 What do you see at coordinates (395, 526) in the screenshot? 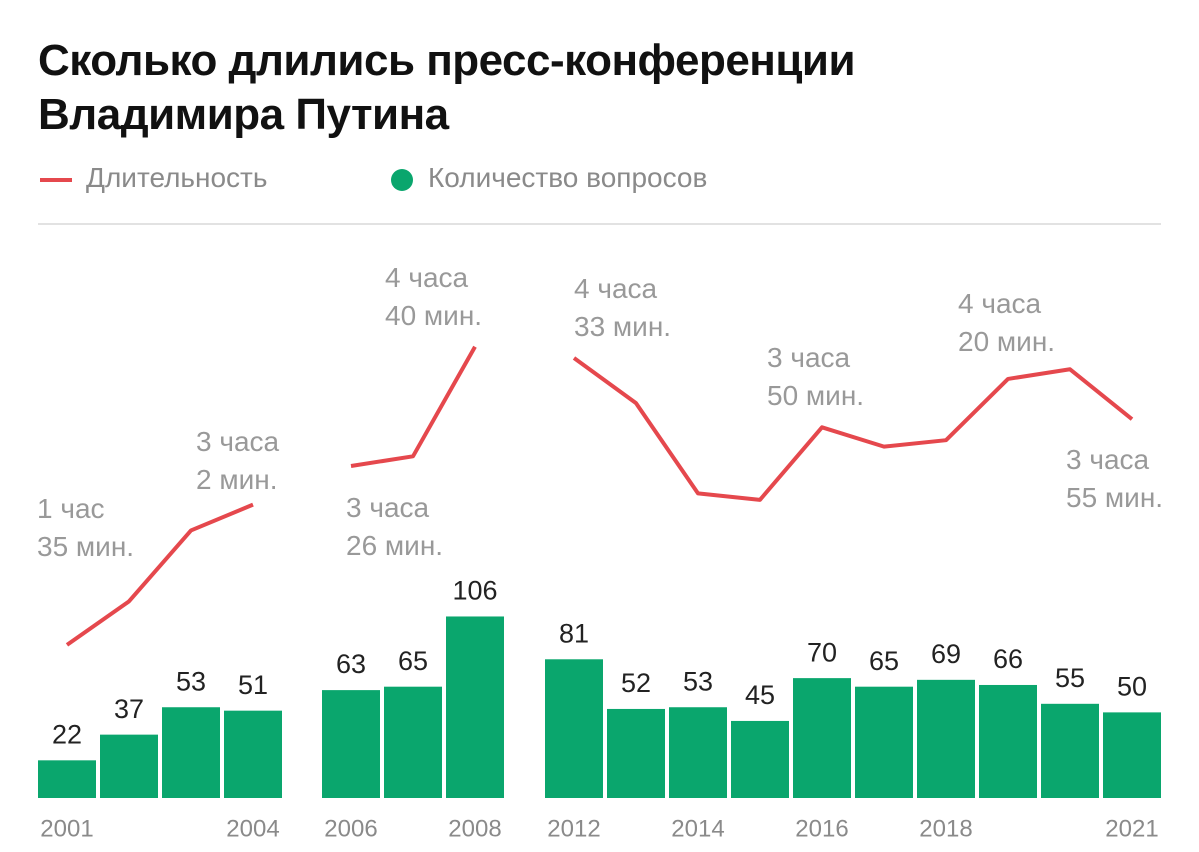
I see `duration-label: 3 часа 26 мин.` at bounding box center [395, 526].